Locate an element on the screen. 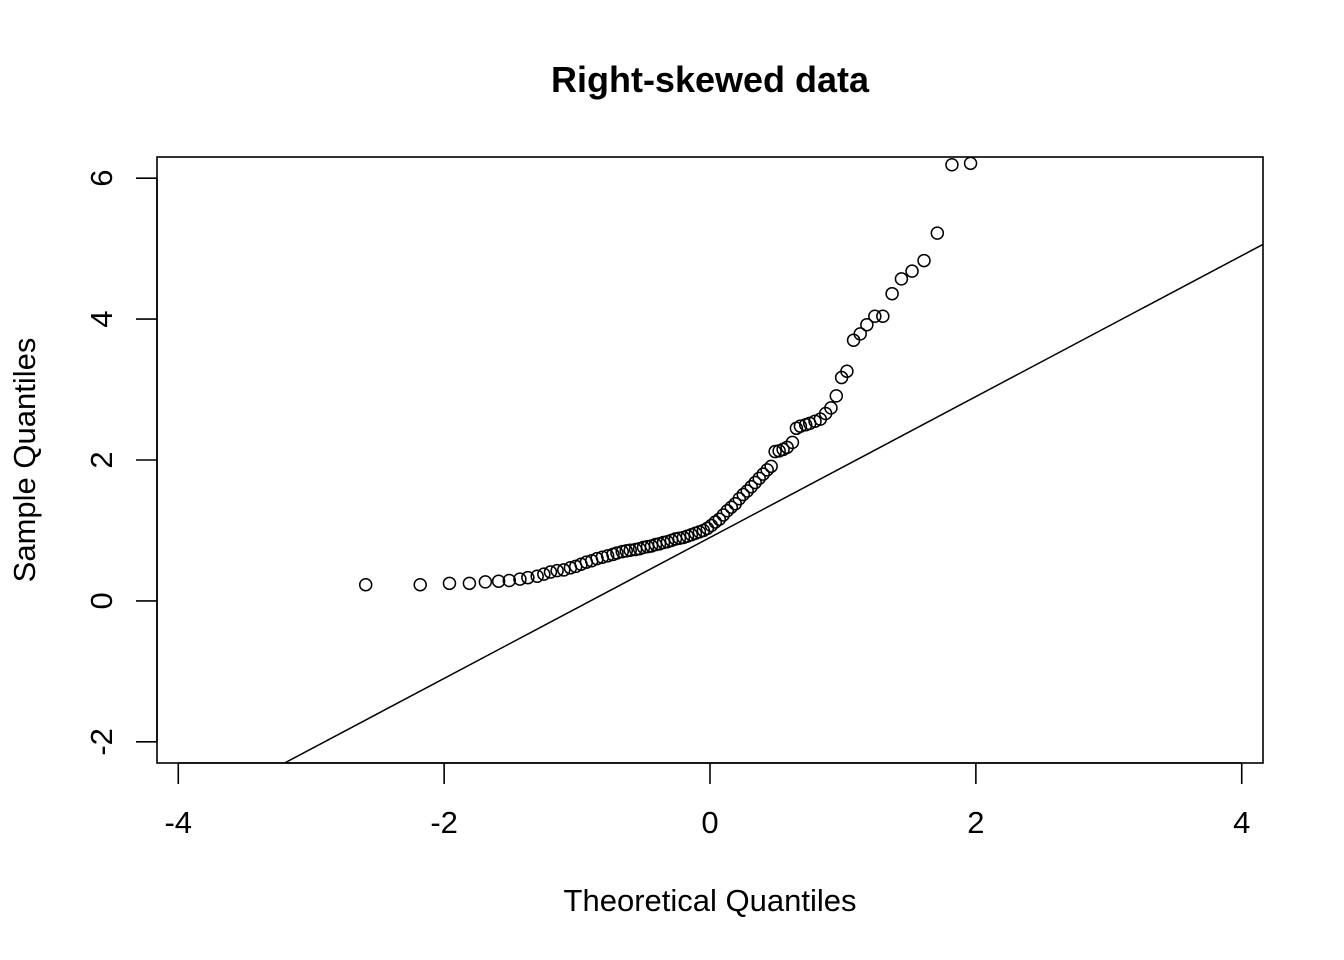  x-tick-label: 2 is located at coordinates (975, 822).